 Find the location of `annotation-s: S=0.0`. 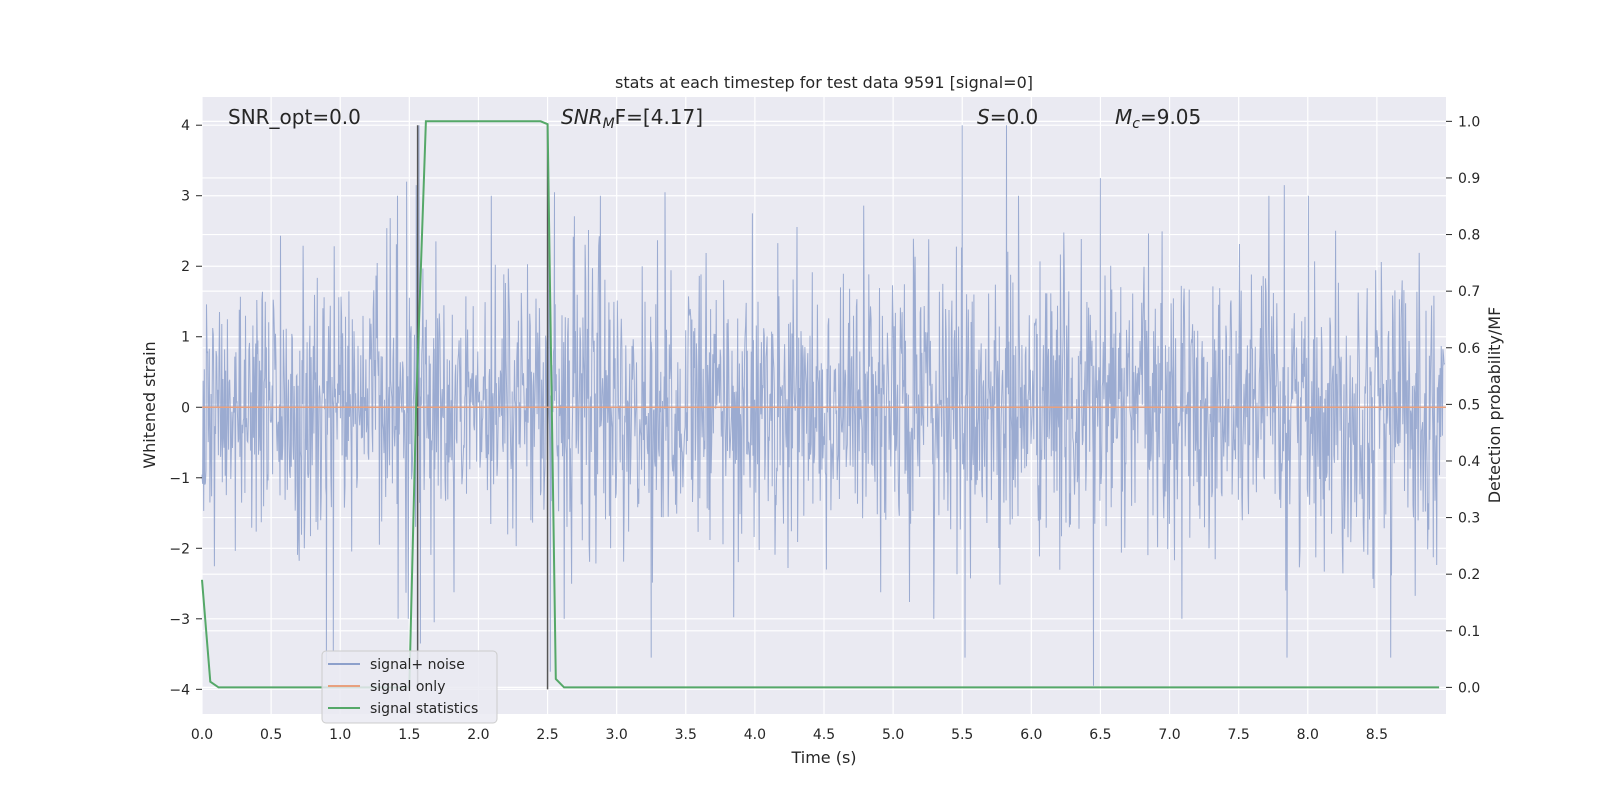

annotation-s: S=0.0 is located at coordinates (1007, 117).